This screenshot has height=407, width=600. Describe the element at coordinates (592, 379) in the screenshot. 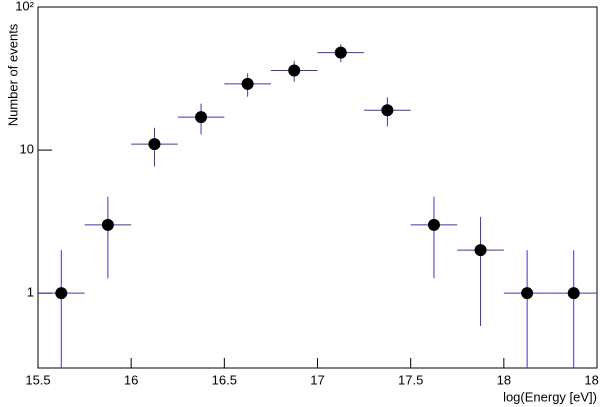

I see `x-tick-label: 18.5` at that location.